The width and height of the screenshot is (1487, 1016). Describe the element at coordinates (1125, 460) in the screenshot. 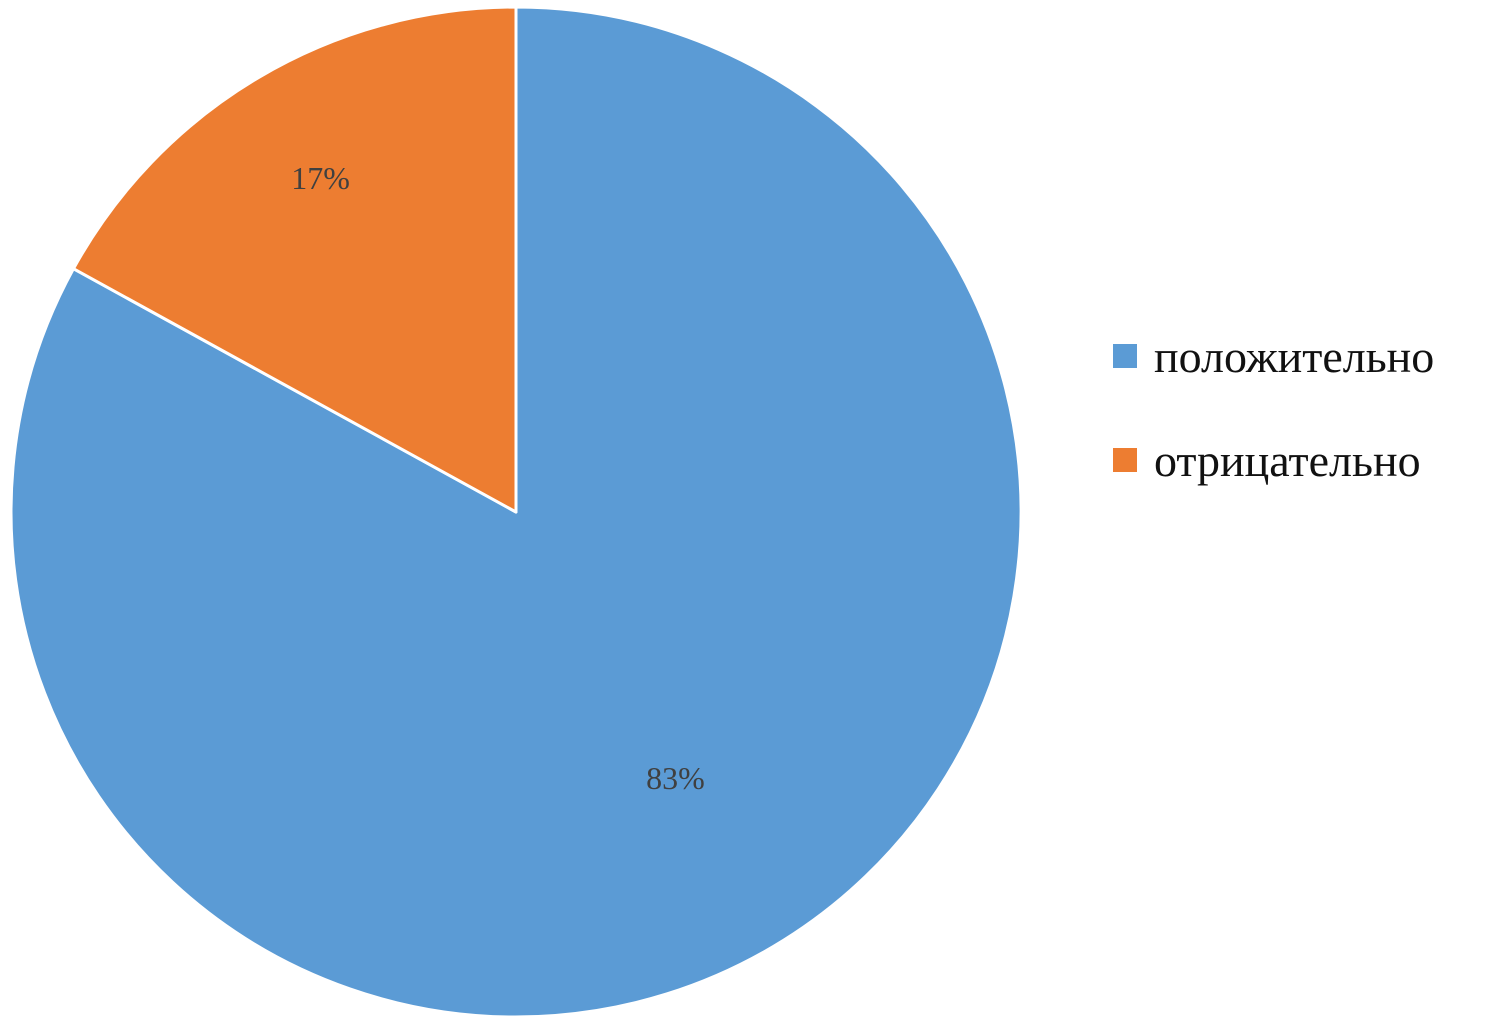

I see `legend-swatch-negative` at that location.